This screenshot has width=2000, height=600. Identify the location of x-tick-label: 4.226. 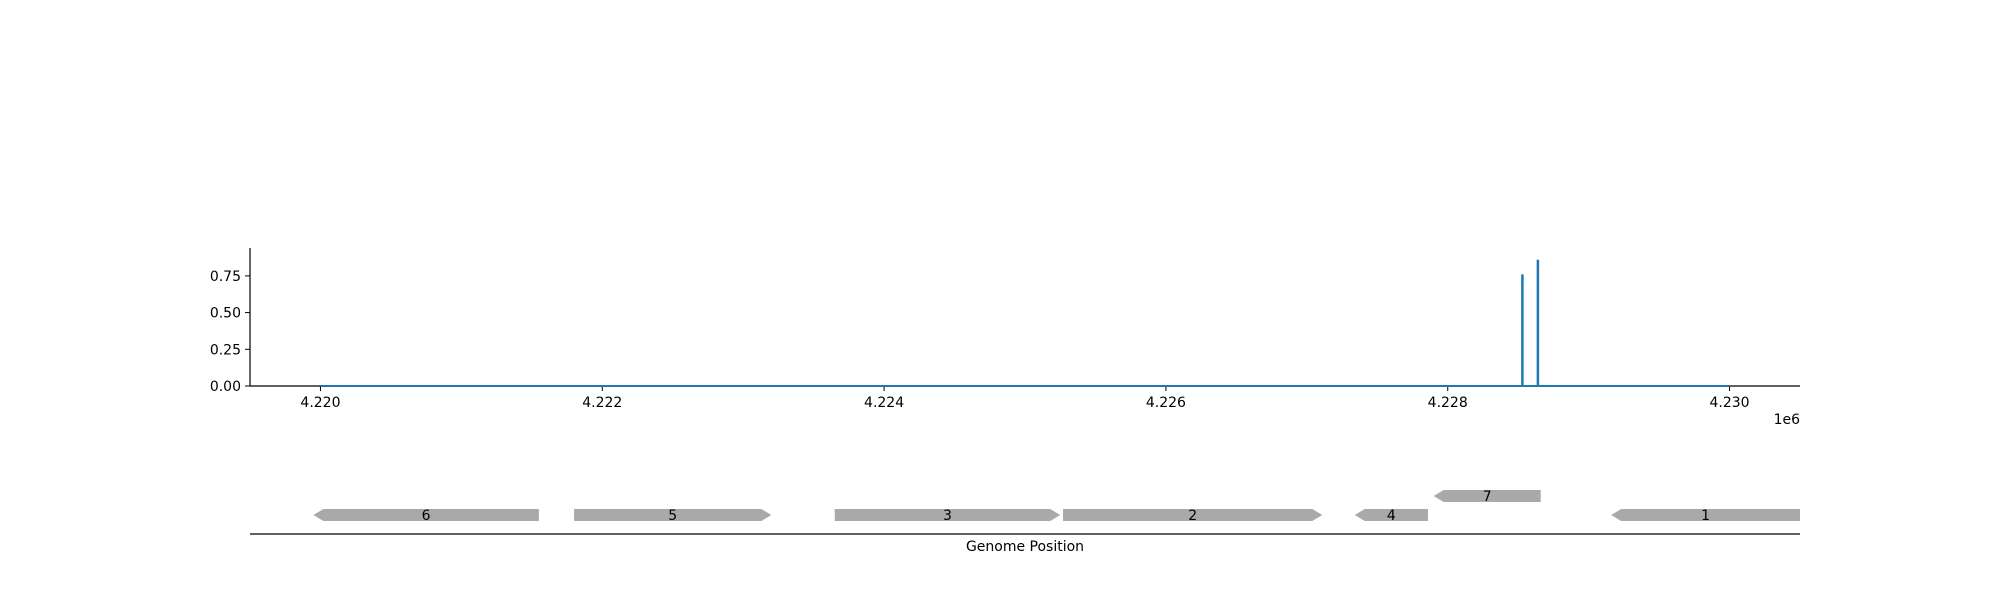
(1166, 403).